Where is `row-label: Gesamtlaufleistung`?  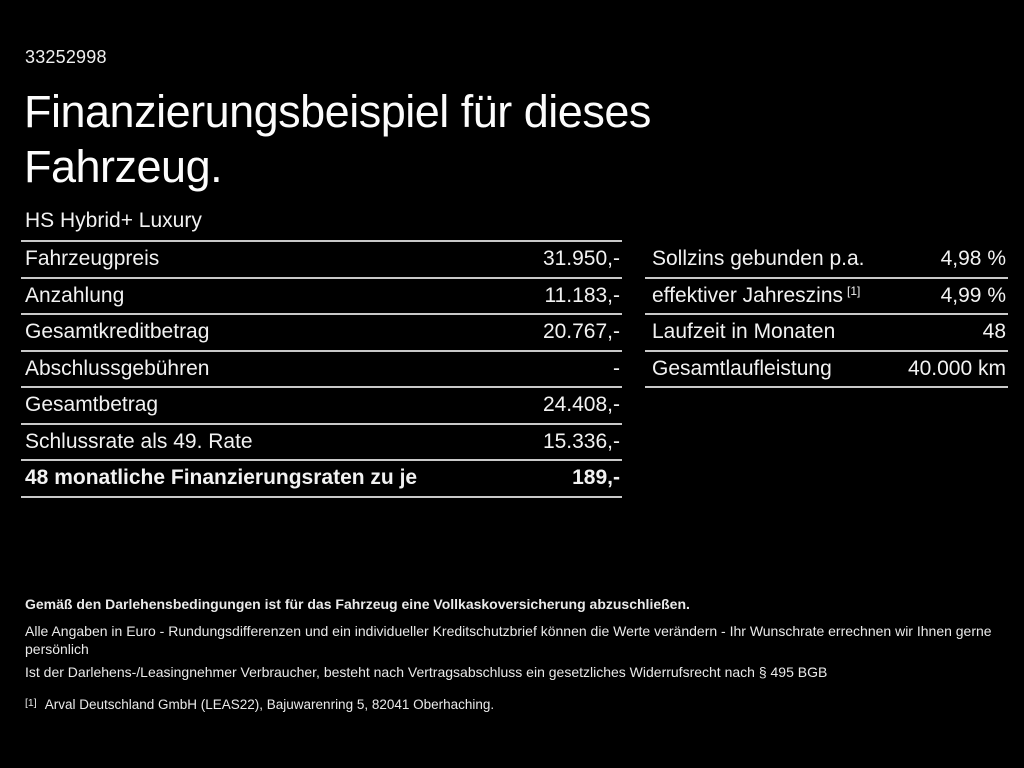 row-label: Gesamtlaufleistung is located at coordinates (742, 368).